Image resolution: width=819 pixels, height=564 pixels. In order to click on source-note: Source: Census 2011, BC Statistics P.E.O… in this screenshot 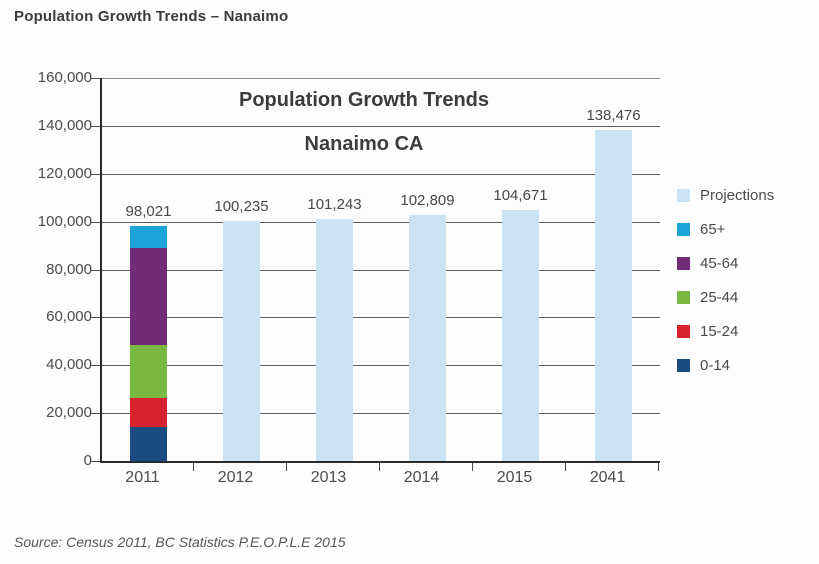, I will do `click(180, 542)`.